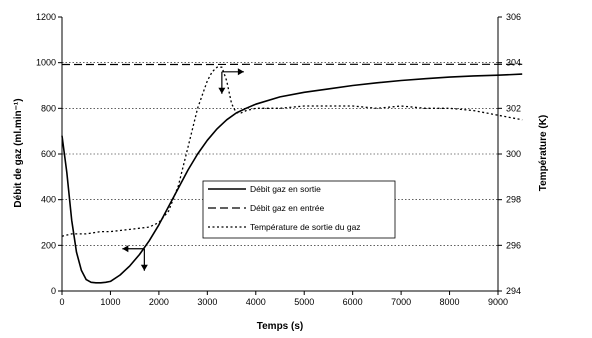  Describe the element at coordinates (353, 302) in the screenshot. I see `x-tick-label-6: 6000` at that location.